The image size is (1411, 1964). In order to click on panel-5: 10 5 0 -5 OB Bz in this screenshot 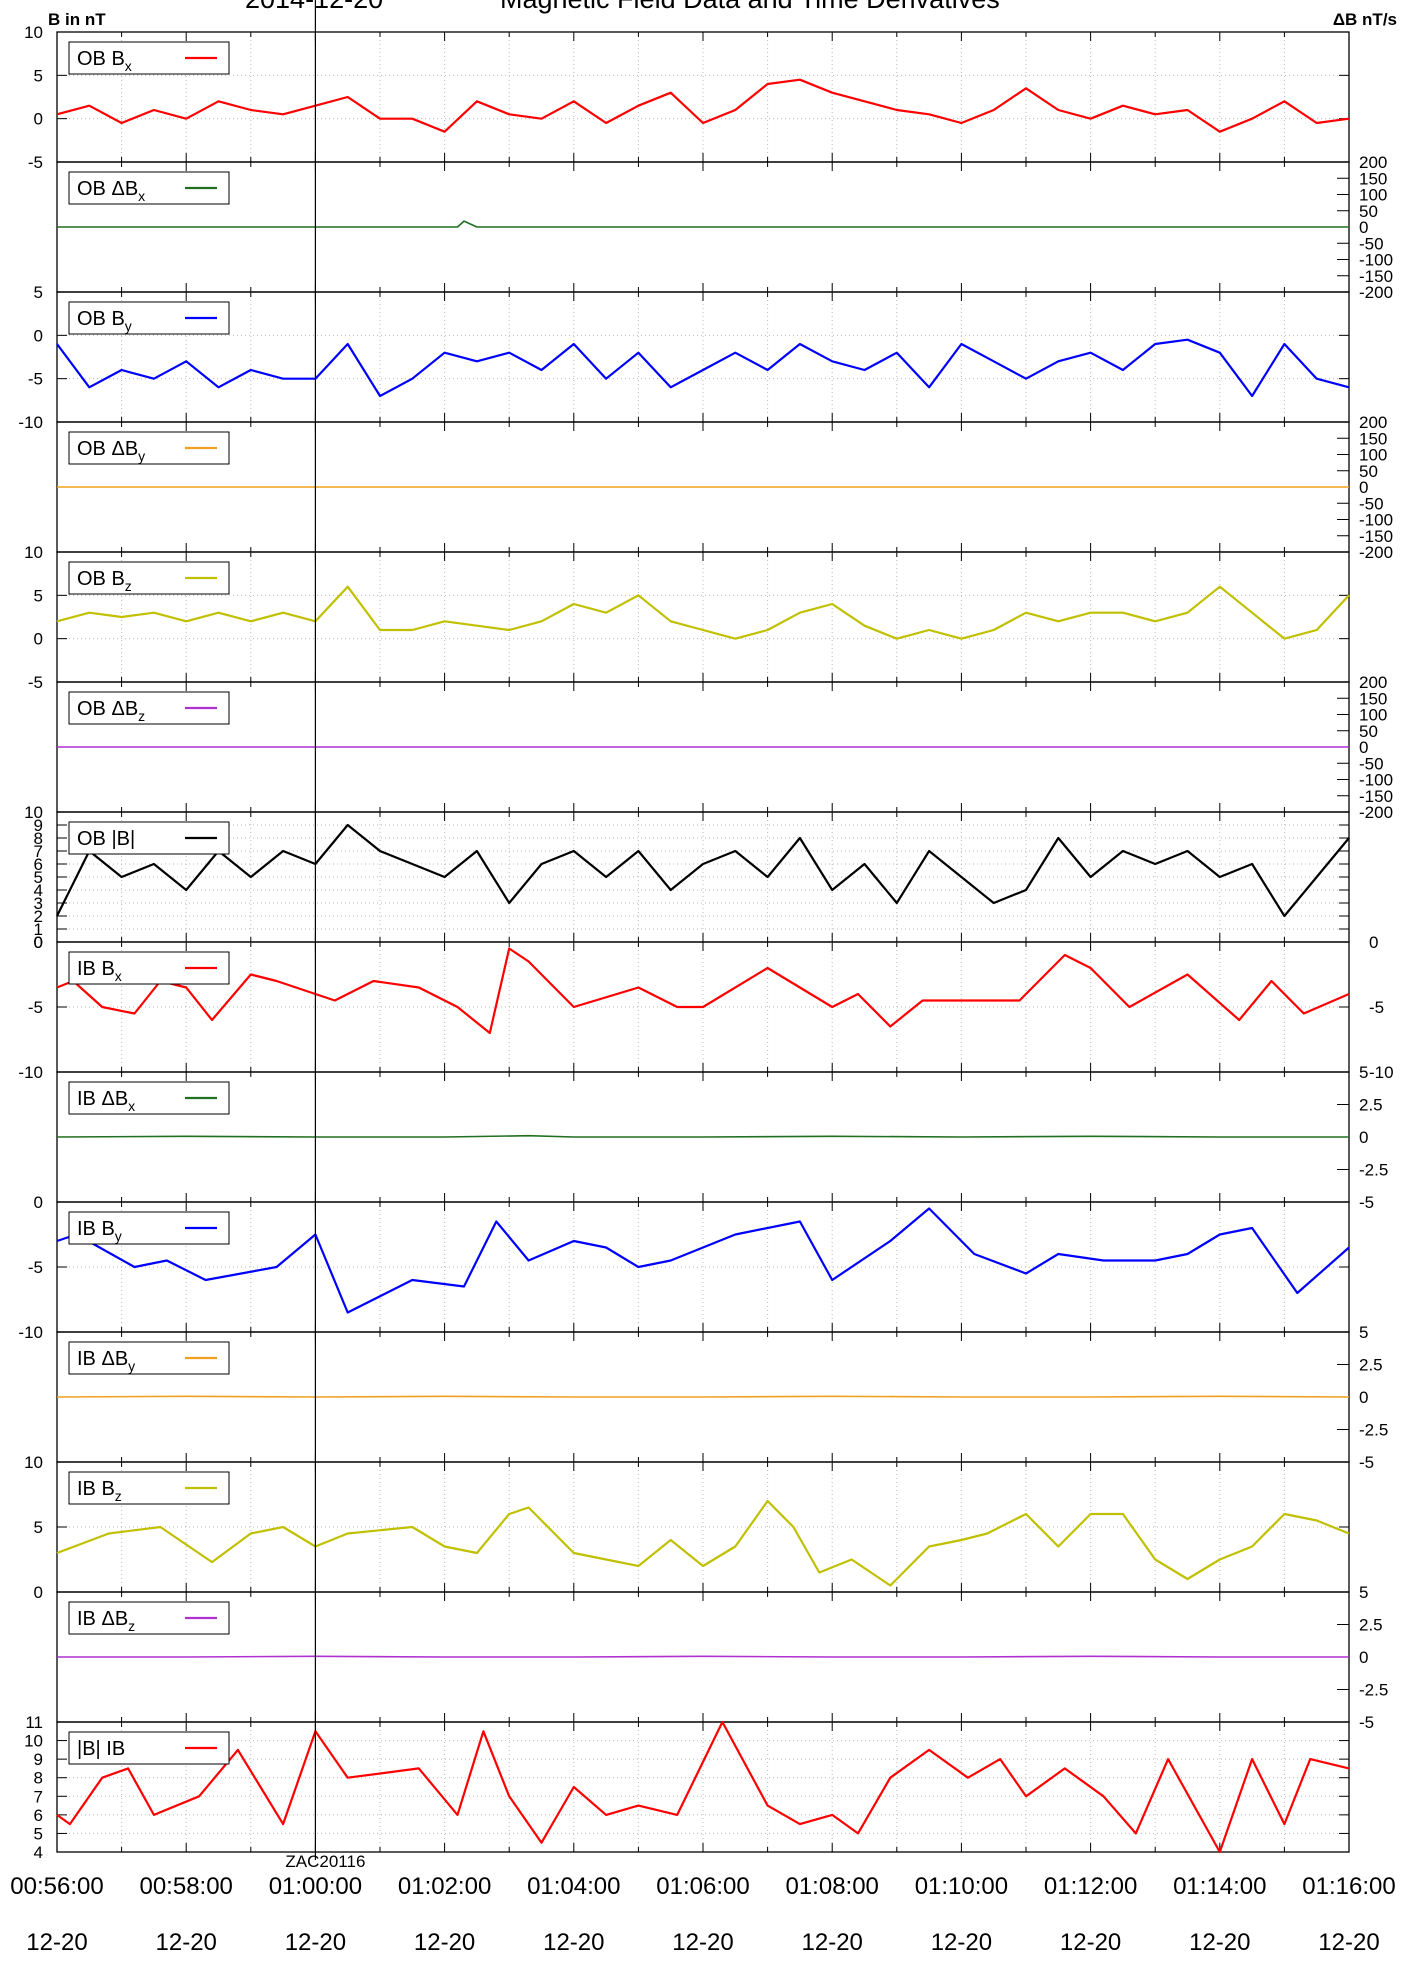, I will do `click(687, 617)`.